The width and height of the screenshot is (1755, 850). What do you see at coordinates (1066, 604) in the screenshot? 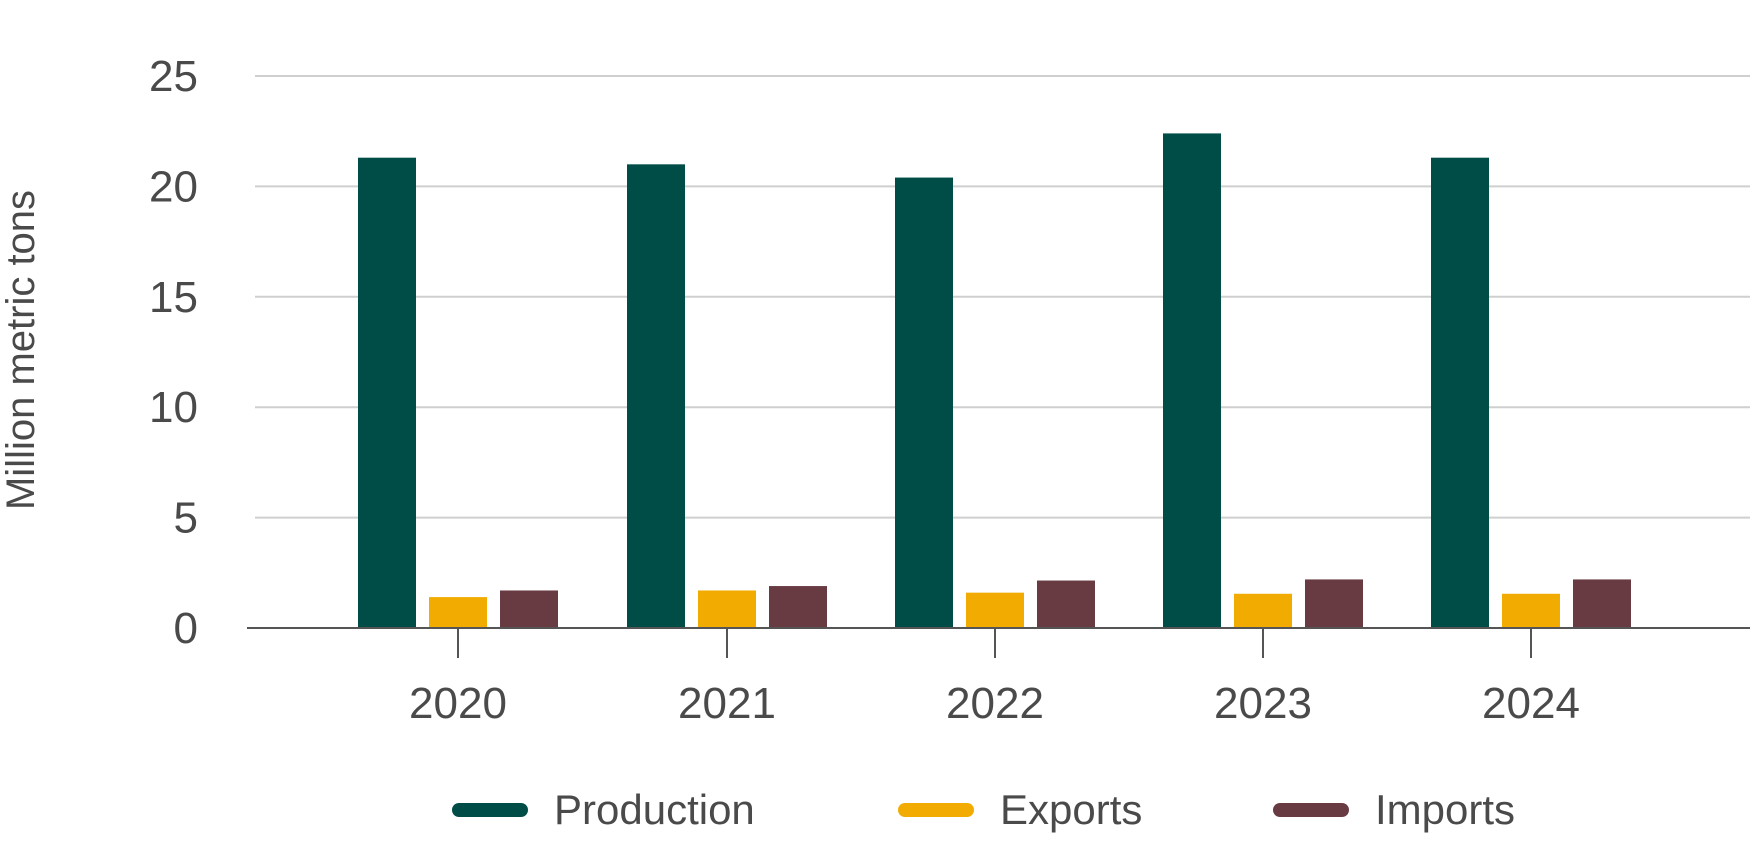
I see `bar-imports-2022` at bounding box center [1066, 604].